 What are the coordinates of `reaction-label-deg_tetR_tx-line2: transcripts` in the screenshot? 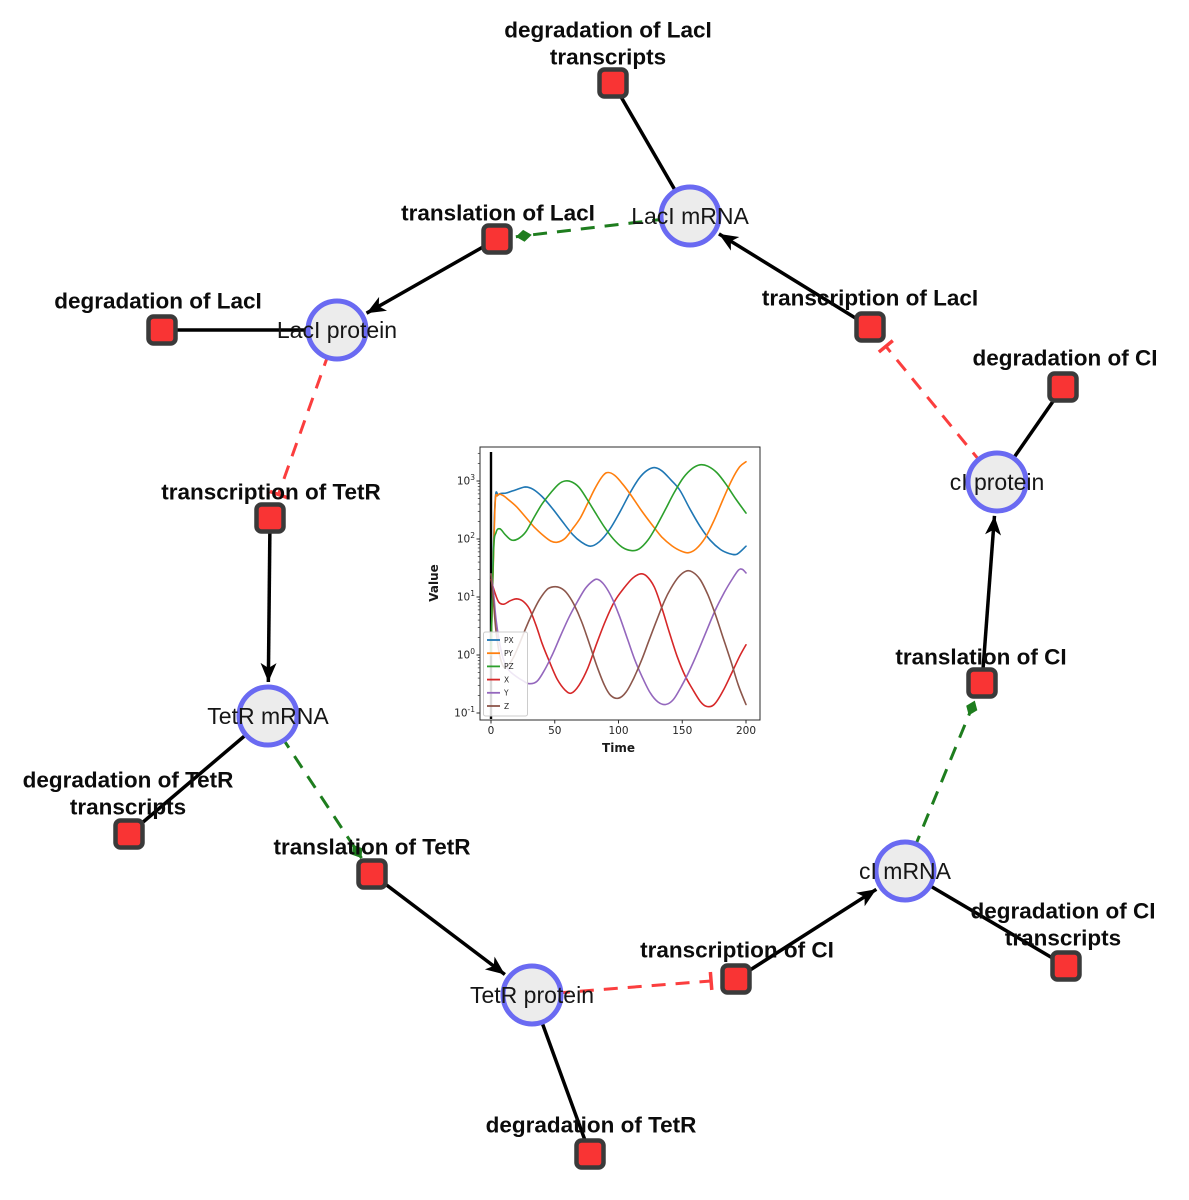 It's located at (128, 807).